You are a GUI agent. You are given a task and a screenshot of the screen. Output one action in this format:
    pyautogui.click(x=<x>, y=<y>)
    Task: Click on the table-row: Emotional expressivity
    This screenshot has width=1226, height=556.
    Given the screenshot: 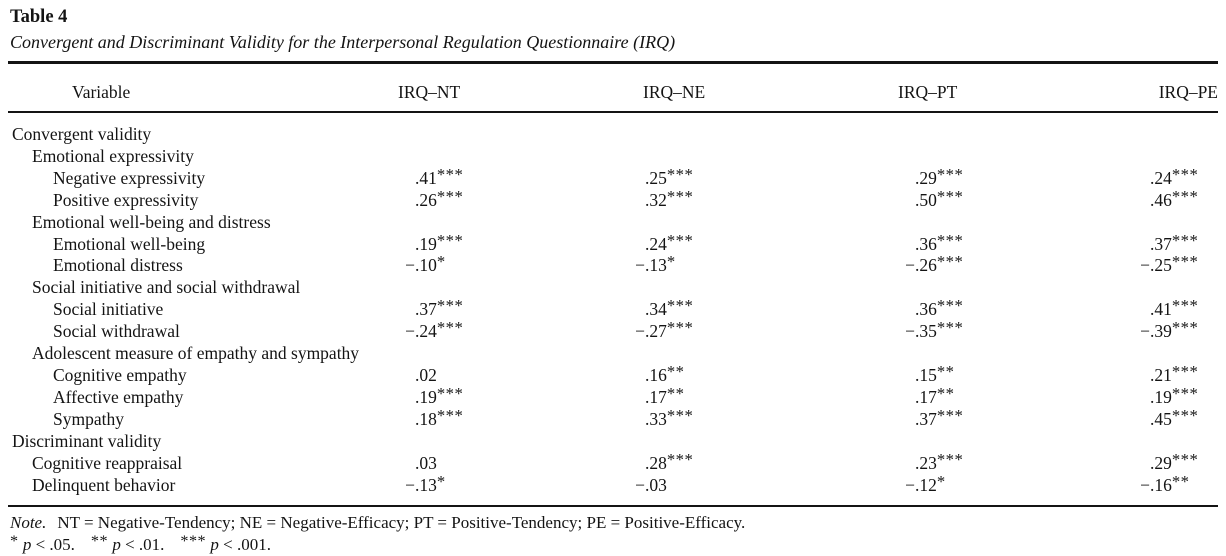 What is the action you would take?
    pyautogui.click(x=613, y=157)
    